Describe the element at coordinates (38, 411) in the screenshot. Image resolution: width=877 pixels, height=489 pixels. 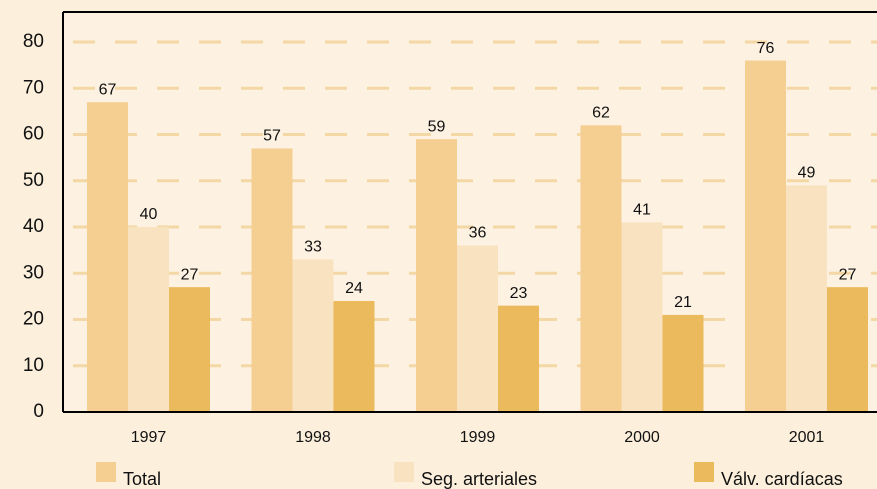
I see `y-tick-label: 0` at that location.